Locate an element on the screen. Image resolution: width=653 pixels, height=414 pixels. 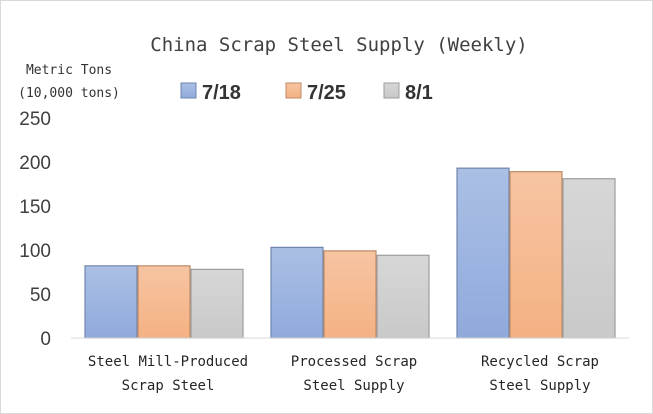
x-tick-label: Recycled Scrap is located at coordinates (540, 362).